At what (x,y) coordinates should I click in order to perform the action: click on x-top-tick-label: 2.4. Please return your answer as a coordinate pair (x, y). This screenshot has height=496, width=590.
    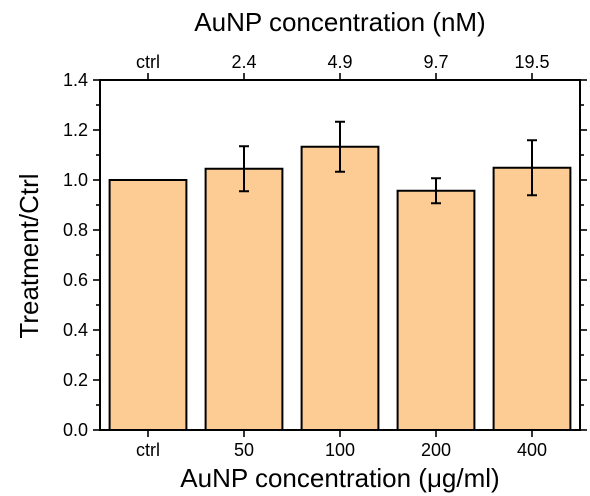
    Looking at the image, I should click on (243, 62).